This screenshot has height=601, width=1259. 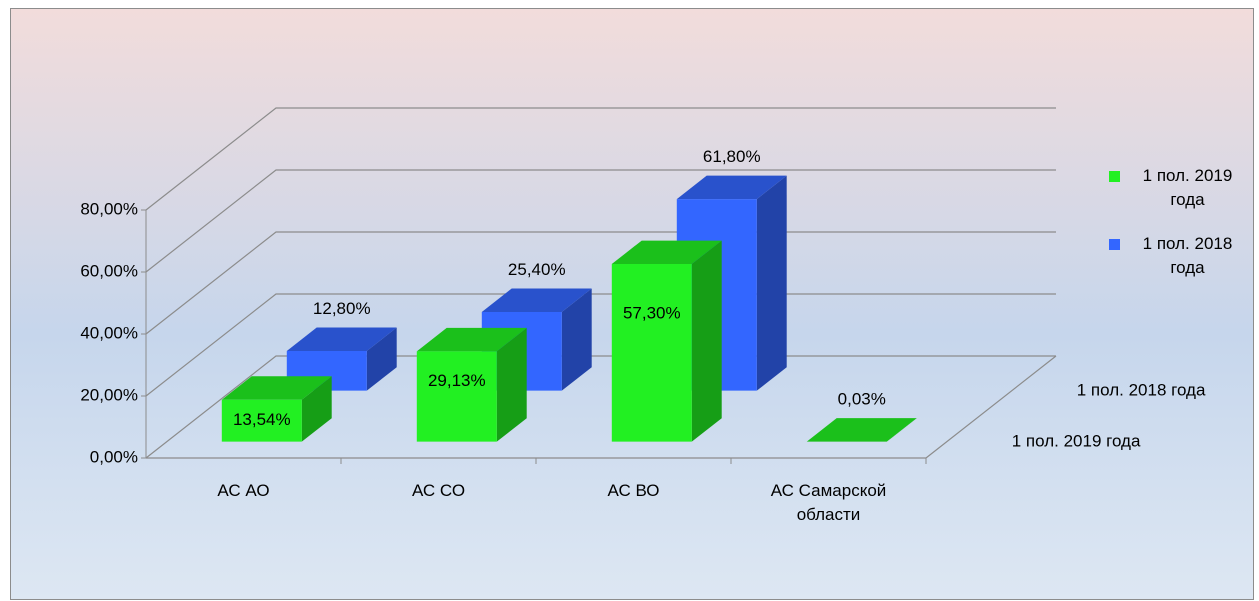 I want to click on x-tick-label: АС СО, so click(x=438, y=490).